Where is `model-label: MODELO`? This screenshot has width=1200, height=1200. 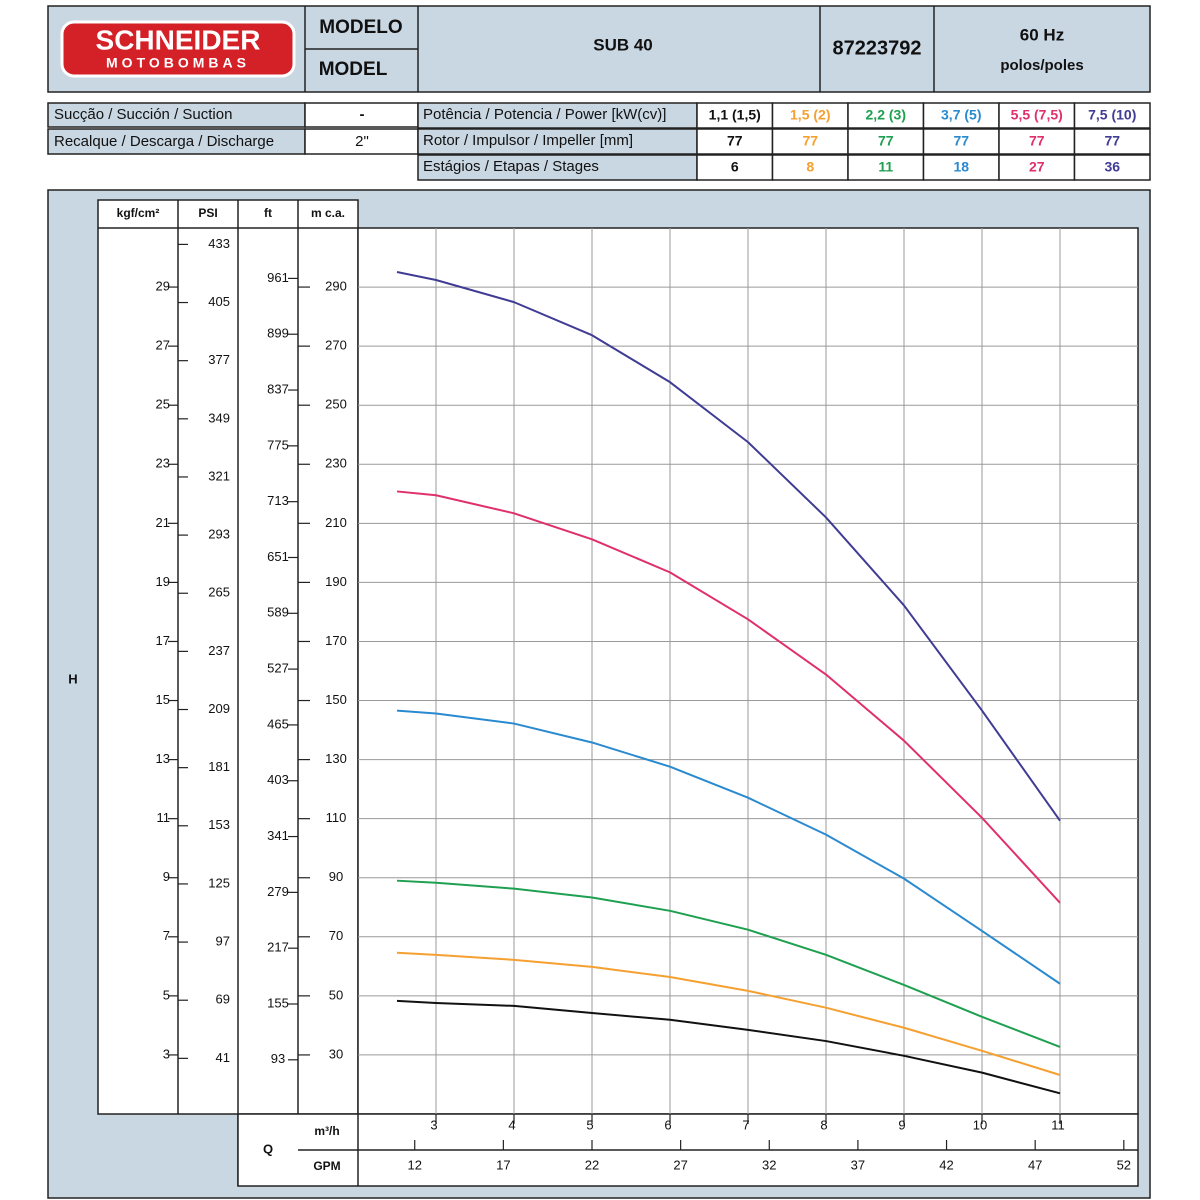
model-label: MODELO is located at coordinates (360, 27).